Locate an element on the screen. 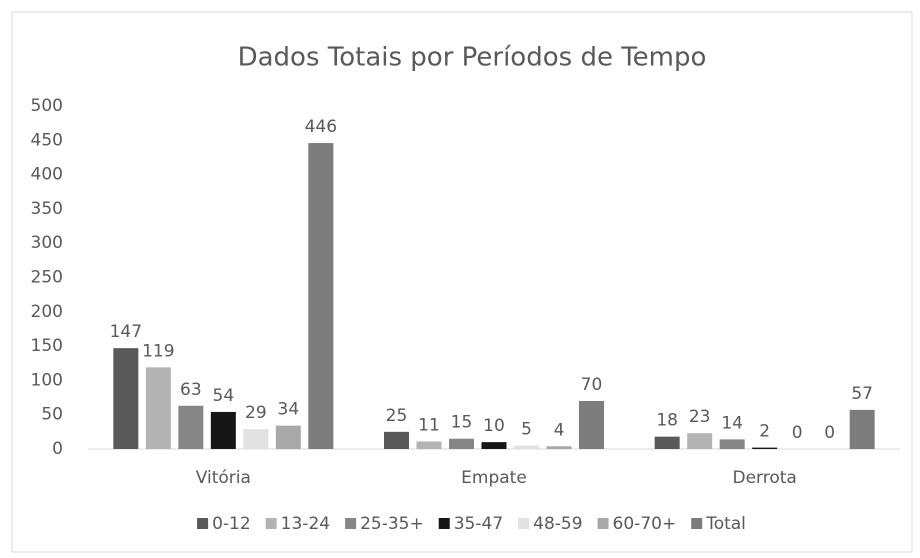 This screenshot has height=558, width=920. data-label: 70 is located at coordinates (592, 385).